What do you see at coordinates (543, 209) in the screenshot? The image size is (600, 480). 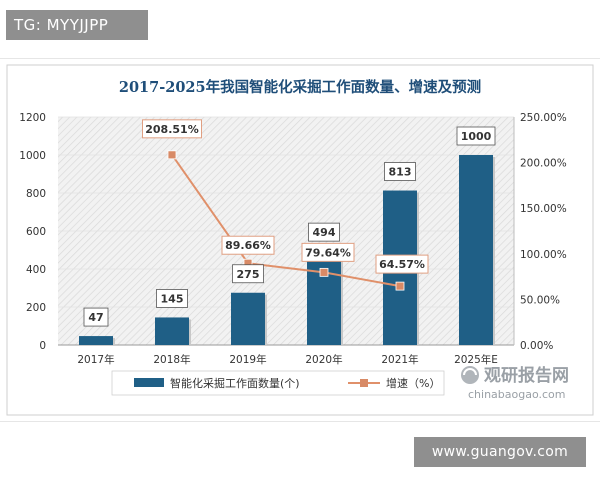 I see `y-right-tick-label: 150.00%` at bounding box center [543, 209].